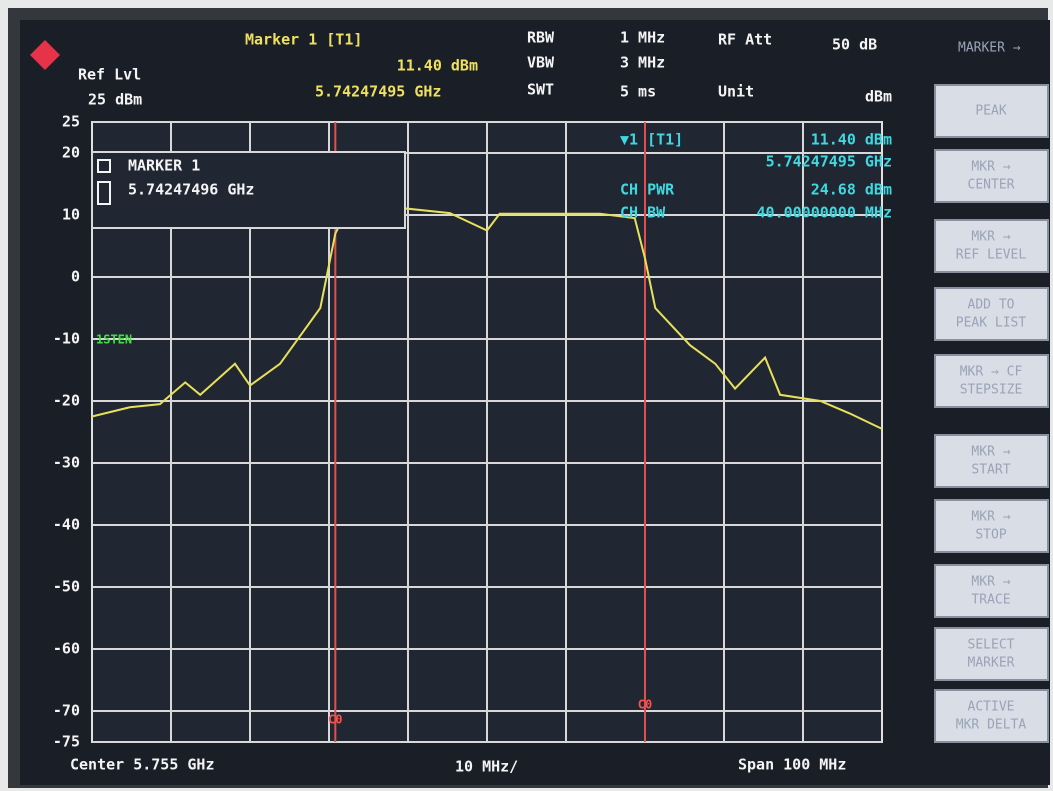  Describe the element at coordinates (642, 38) in the screenshot. I see `rbw-value: 1 MHz` at that location.